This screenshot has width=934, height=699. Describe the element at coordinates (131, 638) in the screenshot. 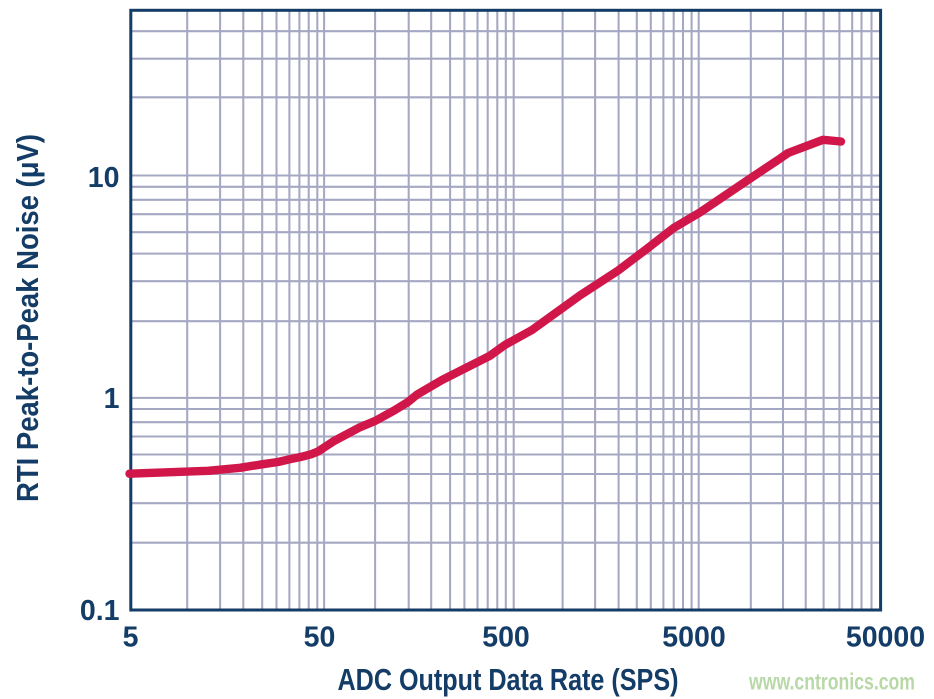

I see `svg-text: 5` at that location.